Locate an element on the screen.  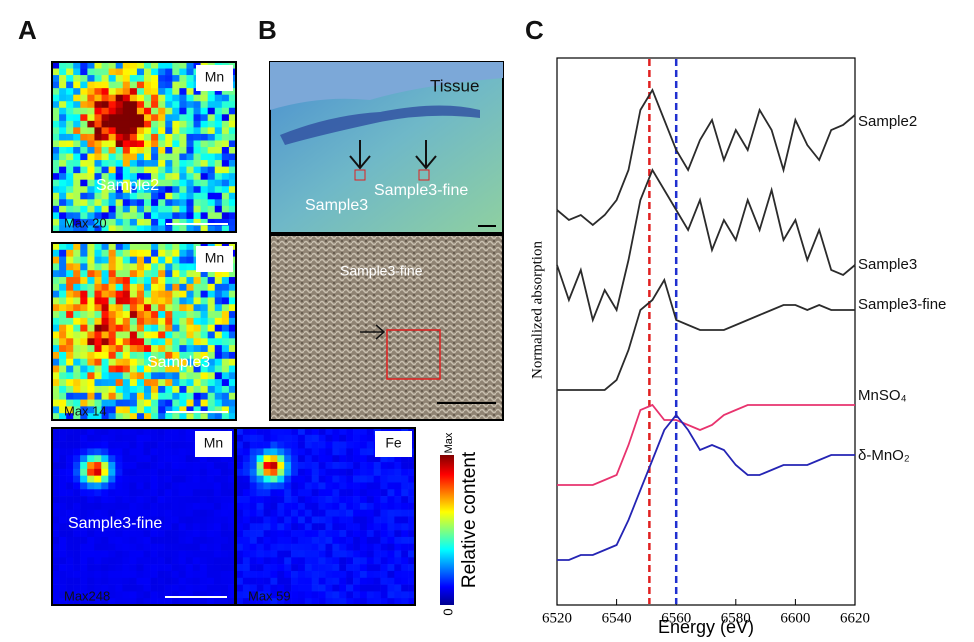
tag-box is located at coordinates (214, 78).